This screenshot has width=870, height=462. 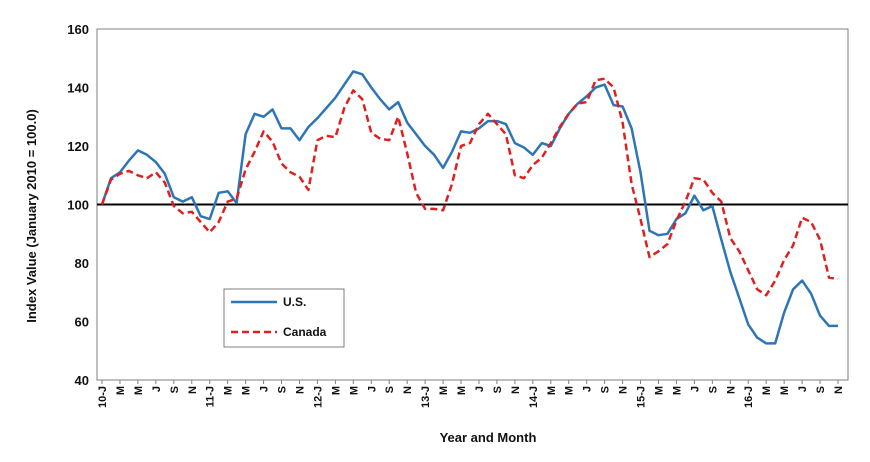 I want to click on y-axis-ticks: 40 60 80 100 120 140 160, so click(x=78, y=205).